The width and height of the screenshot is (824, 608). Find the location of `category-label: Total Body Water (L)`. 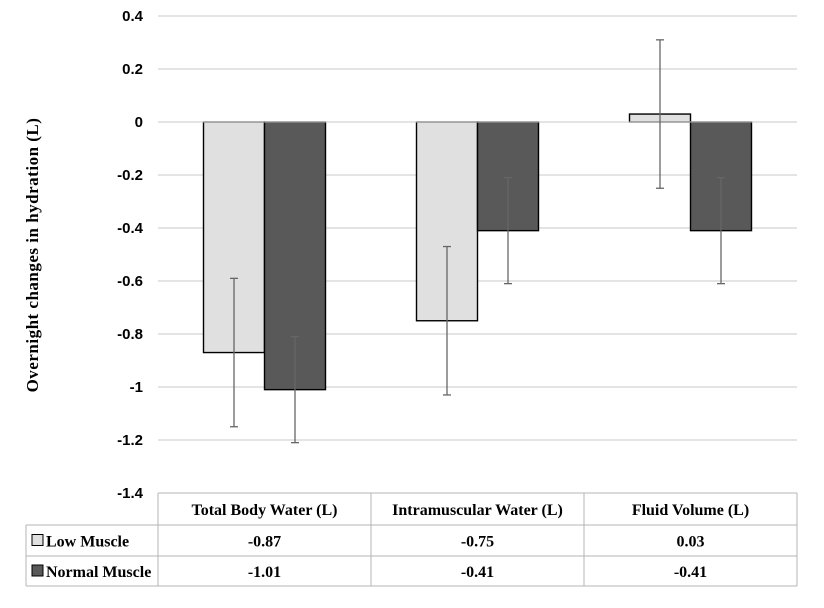

category-label: Total Body Water (L) is located at coordinates (265, 510).